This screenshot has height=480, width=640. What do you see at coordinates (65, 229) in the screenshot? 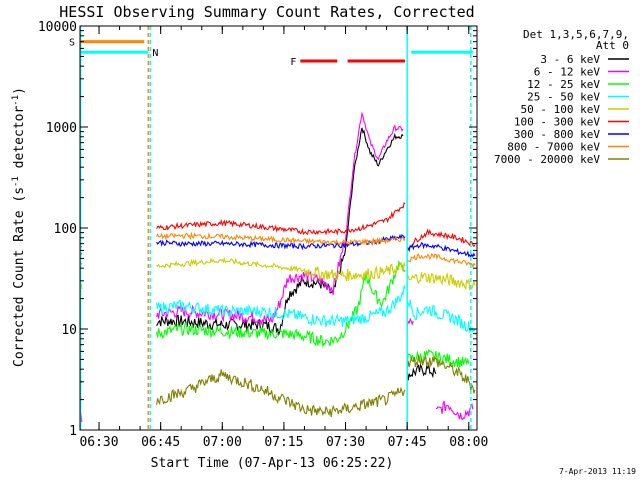
I see `y-tick-label-3: 100` at bounding box center [65, 229].